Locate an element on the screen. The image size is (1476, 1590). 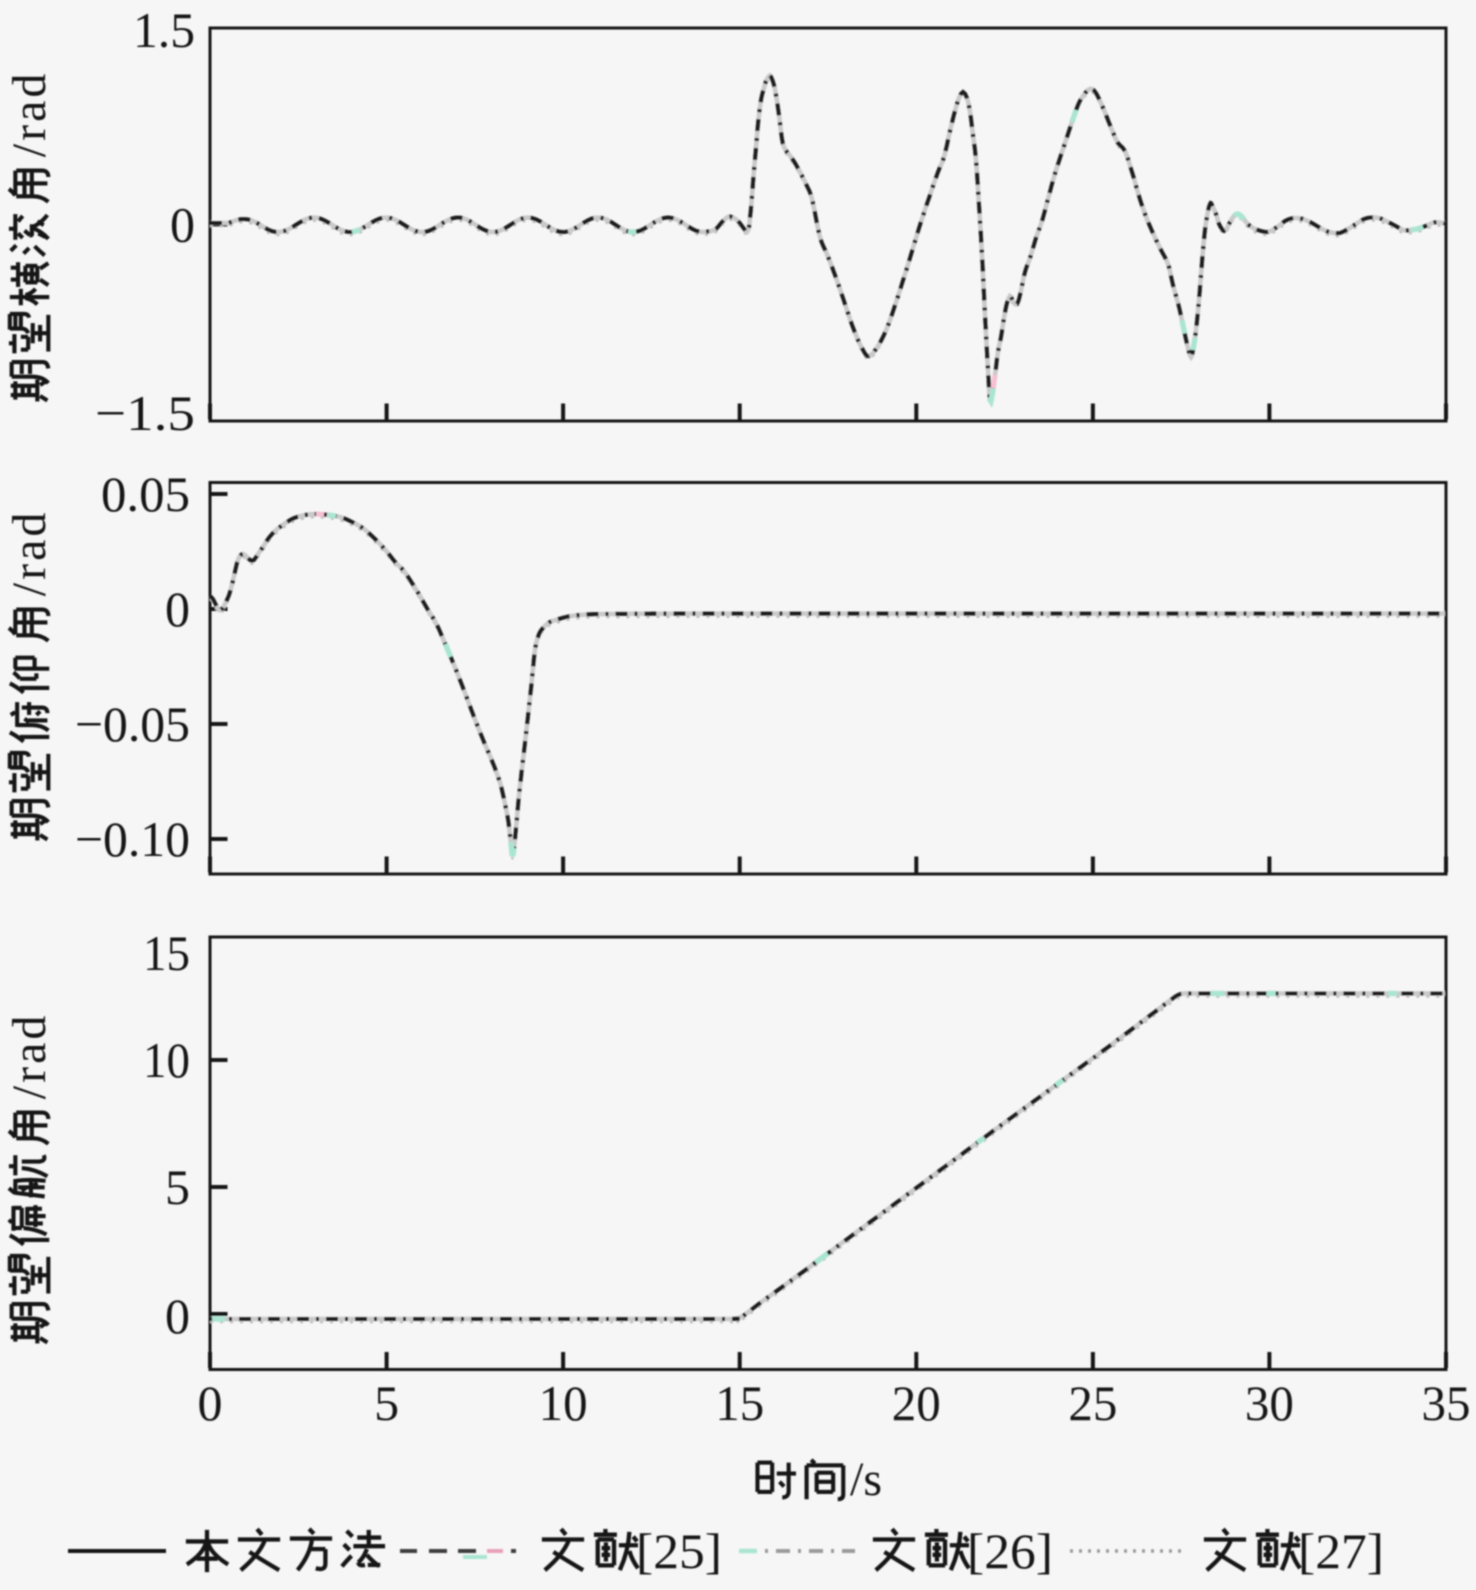
svg-text: 30 is located at coordinates (1269, 1403).